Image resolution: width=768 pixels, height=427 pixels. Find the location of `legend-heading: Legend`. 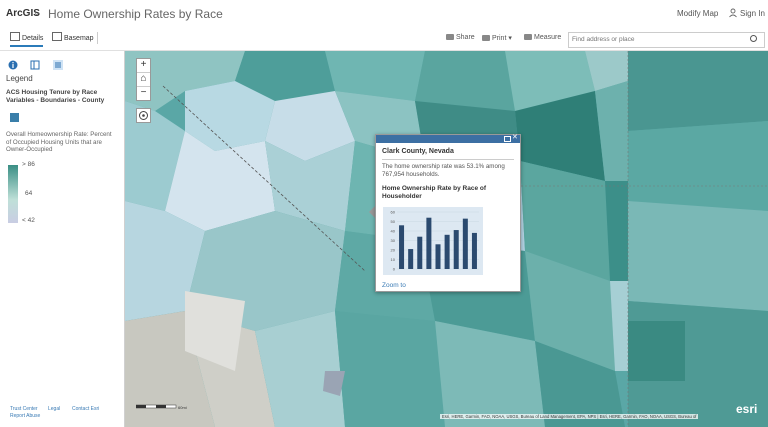

legend-heading: Legend is located at coordinates (19, 78).